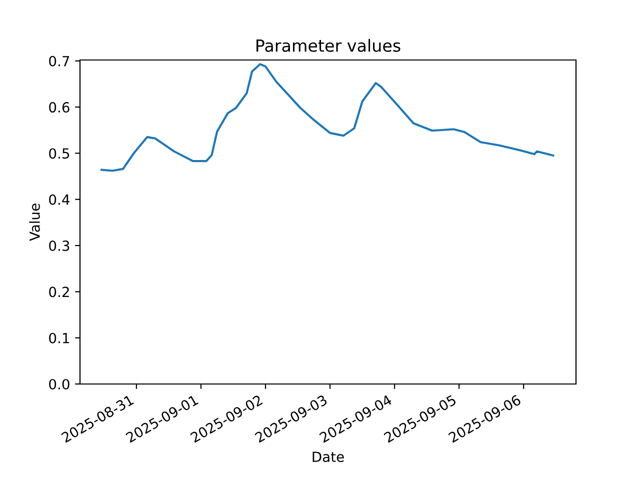 The image size is (640, 480). I want to click on y-tick-label: 0.2, so click(59, 292).